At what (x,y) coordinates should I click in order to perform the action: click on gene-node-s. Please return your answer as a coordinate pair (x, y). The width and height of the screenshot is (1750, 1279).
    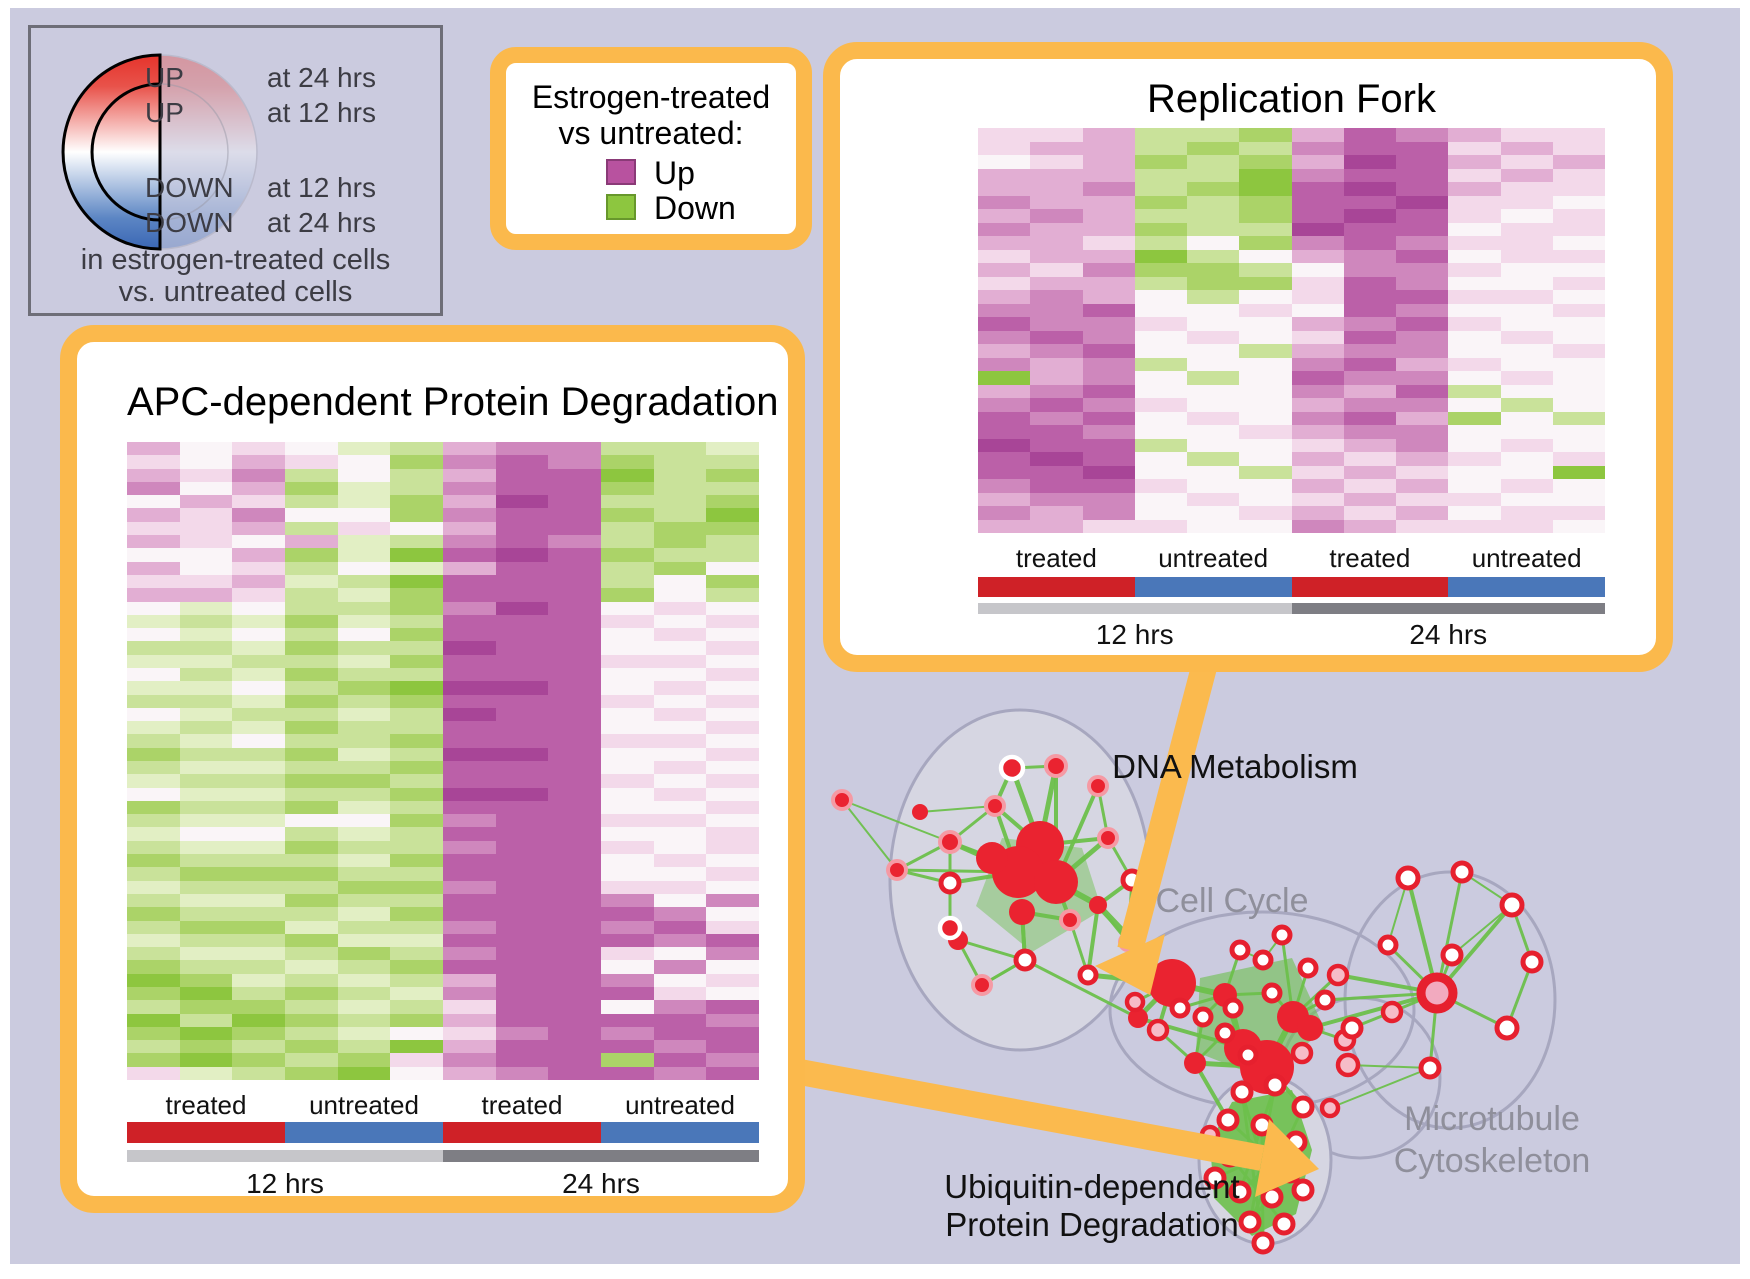
    Looking at the image, I should click on (1310, 1028).